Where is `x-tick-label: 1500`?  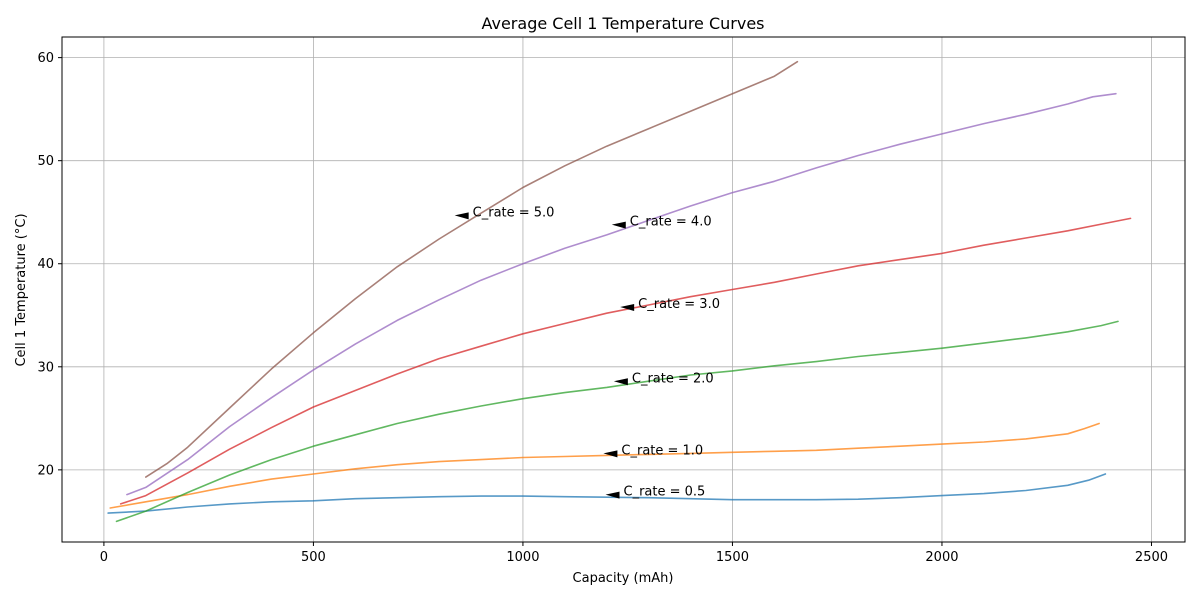 x-tick-label: 1500 is located at coordinates (732, 557).